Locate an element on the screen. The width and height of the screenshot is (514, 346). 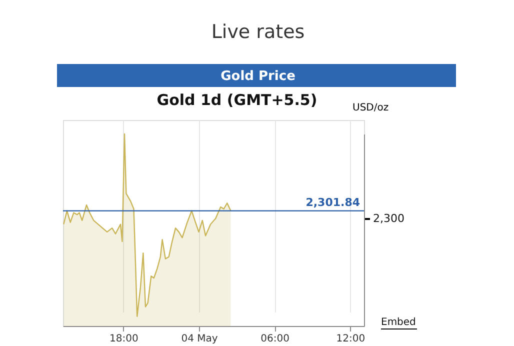
text: Gold 1d (GMT+5.5) is located at coordinates (237, 100).